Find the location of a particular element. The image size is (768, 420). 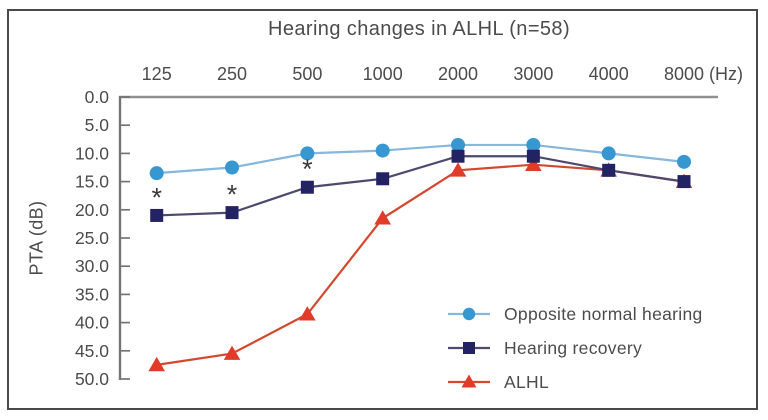

legend-label: Opposite normal hearing is located at coordinates (603, 313).